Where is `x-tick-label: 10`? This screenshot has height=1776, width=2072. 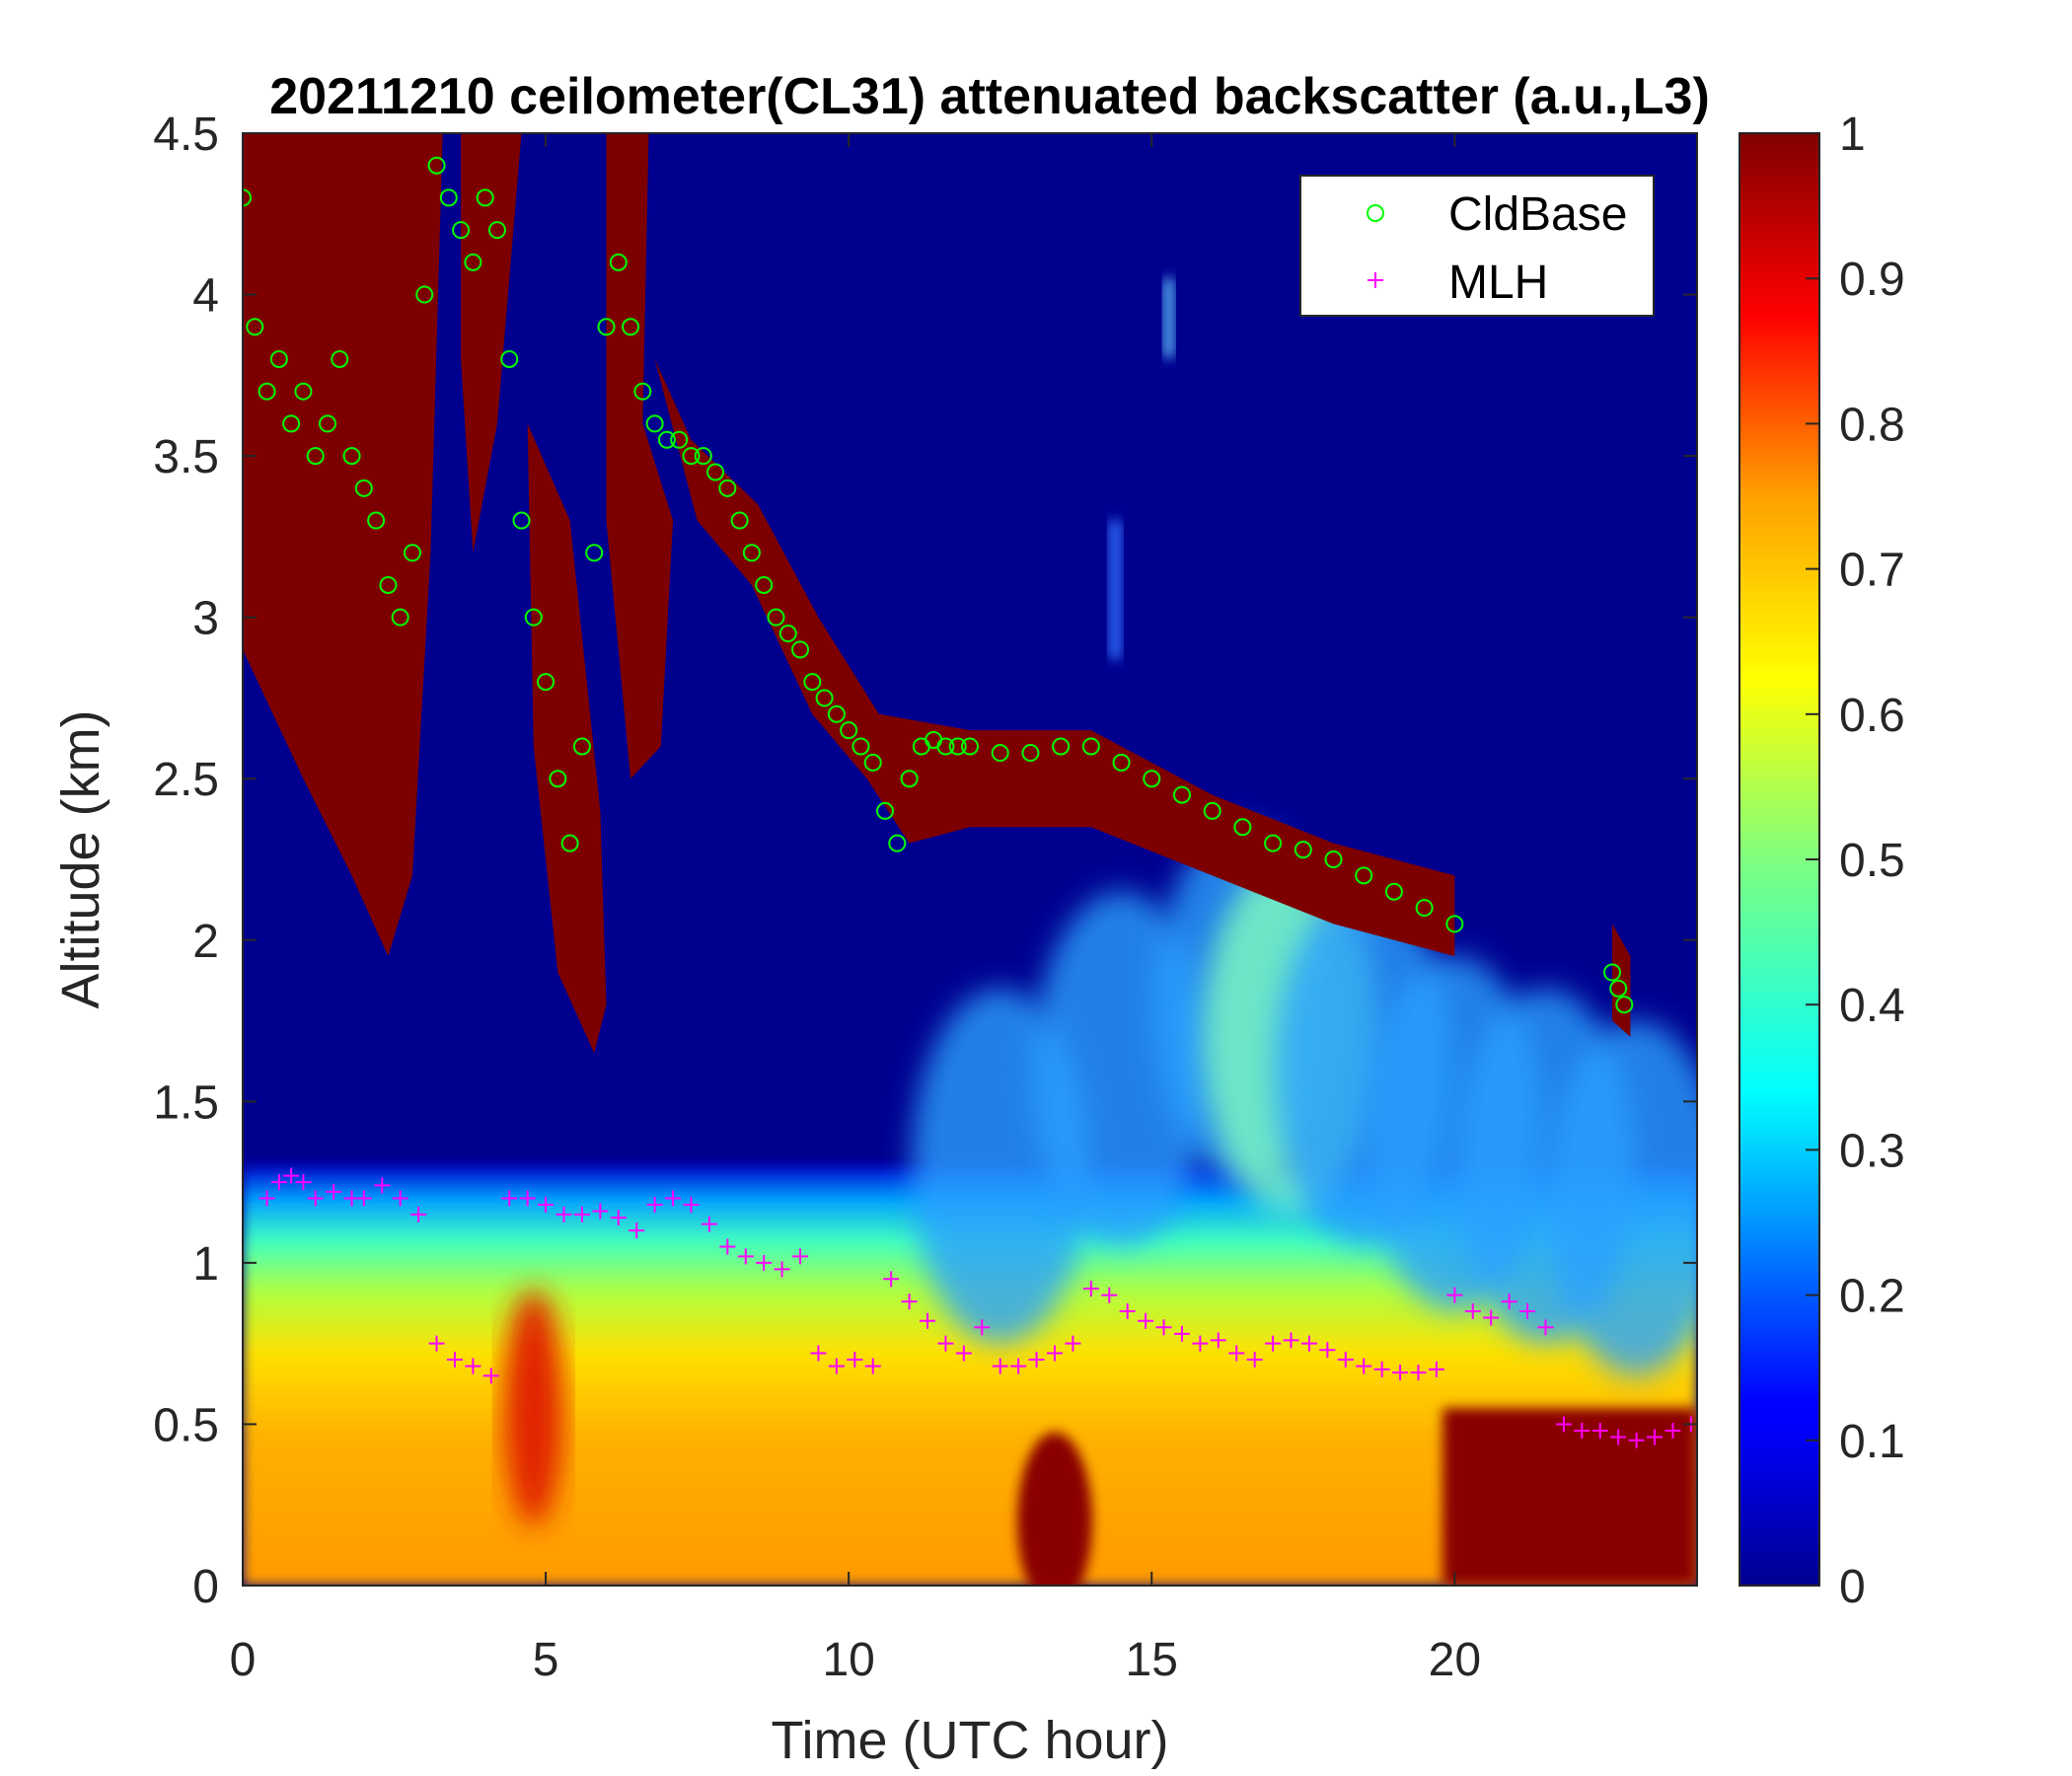 x-tick-label: 10 is located at coordinates (848, 1660).